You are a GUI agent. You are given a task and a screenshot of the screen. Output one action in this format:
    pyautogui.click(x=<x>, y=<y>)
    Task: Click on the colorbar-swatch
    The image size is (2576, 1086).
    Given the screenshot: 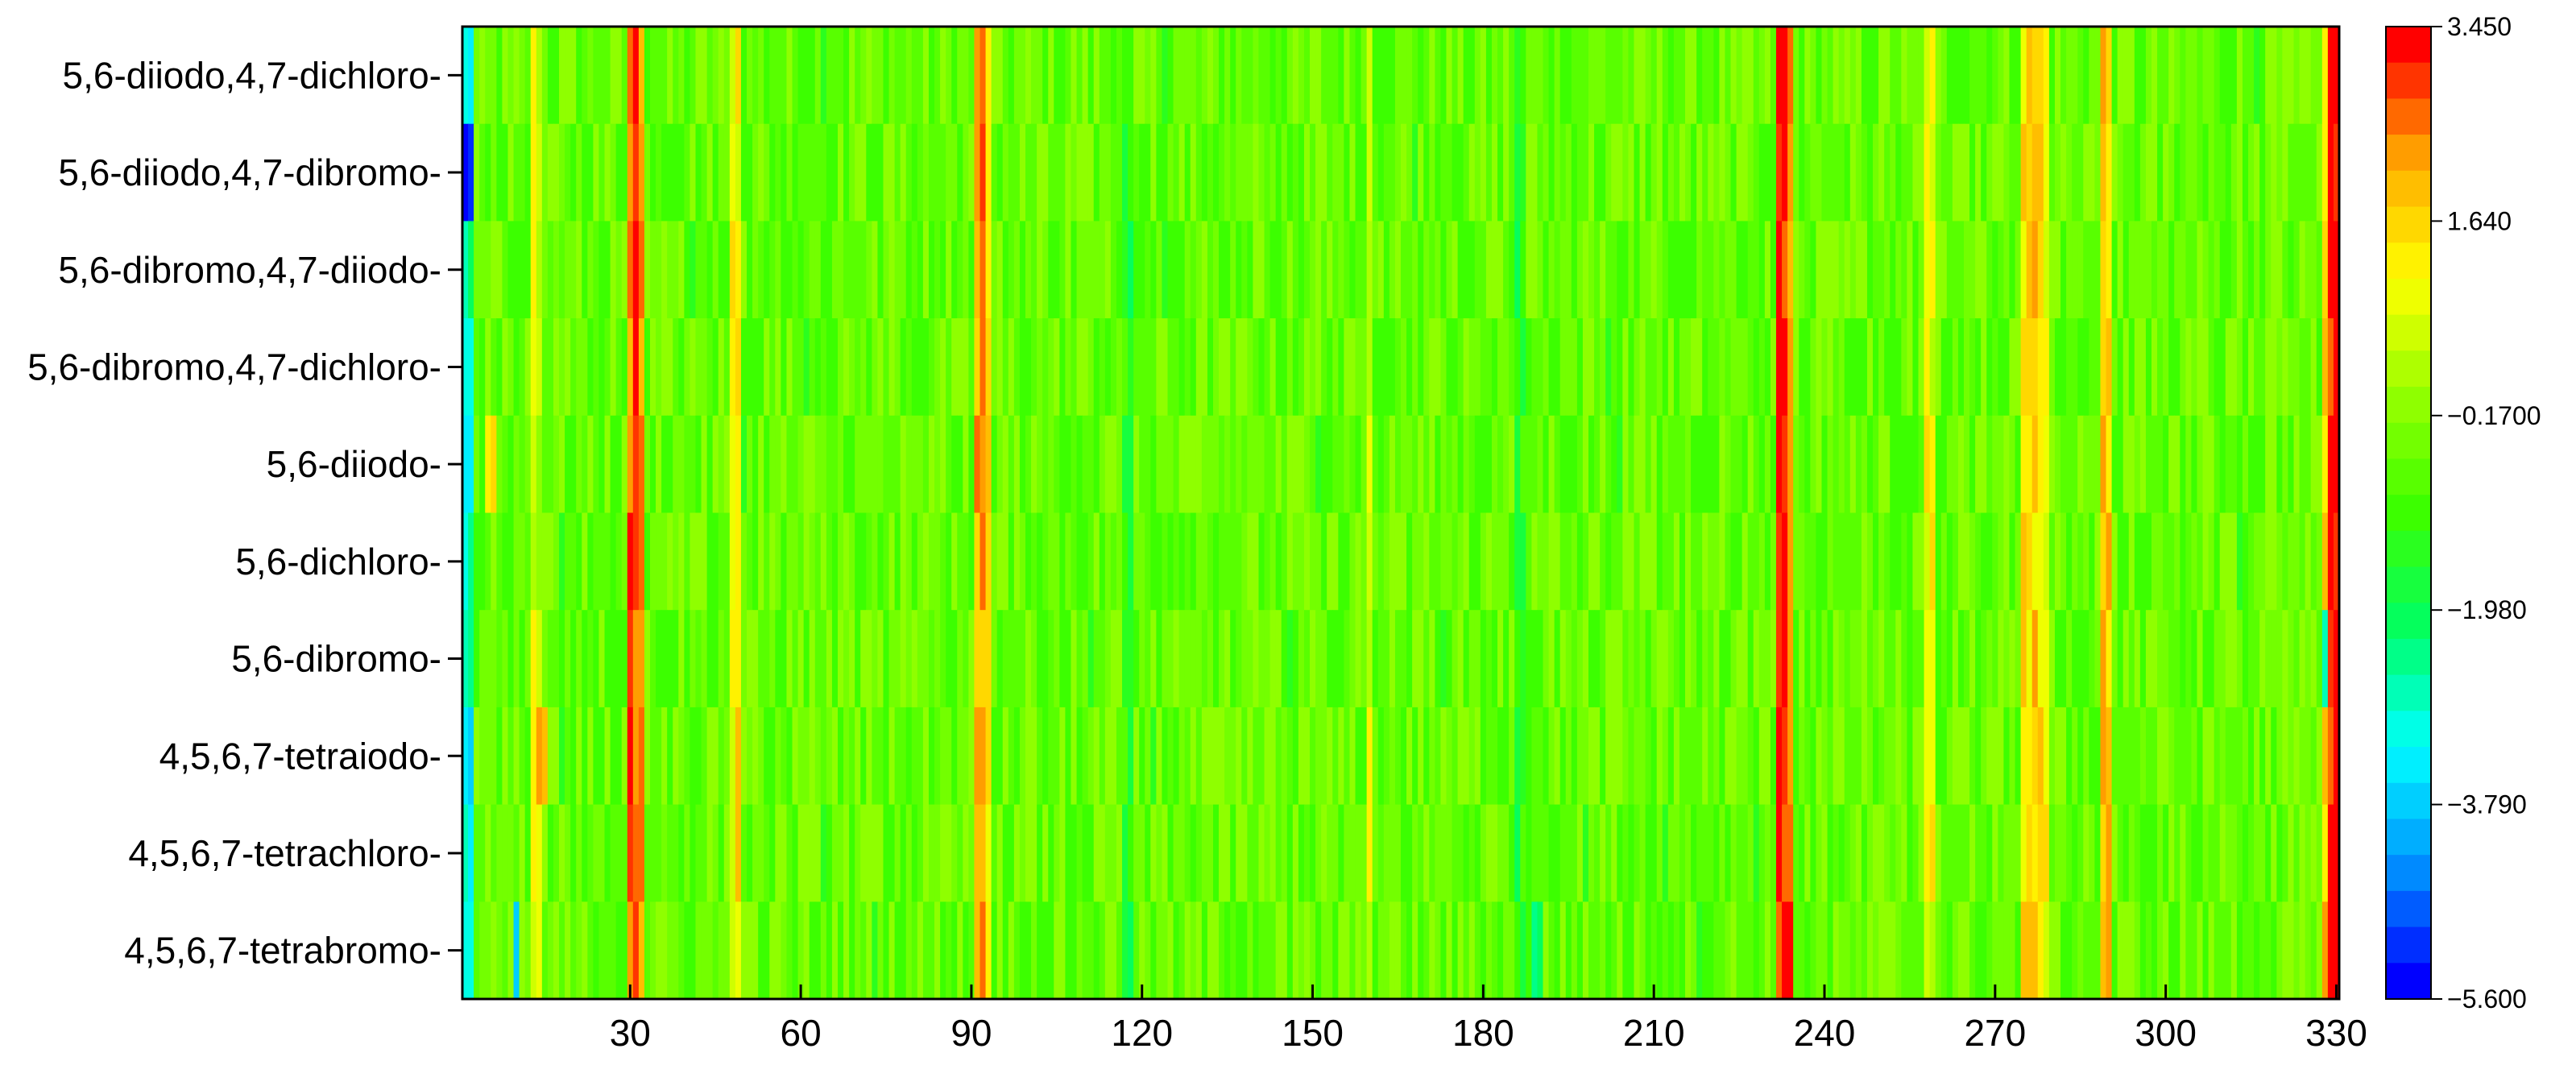 What is the action you would take?
    pyautogui.click(x=2408, y=692)
    